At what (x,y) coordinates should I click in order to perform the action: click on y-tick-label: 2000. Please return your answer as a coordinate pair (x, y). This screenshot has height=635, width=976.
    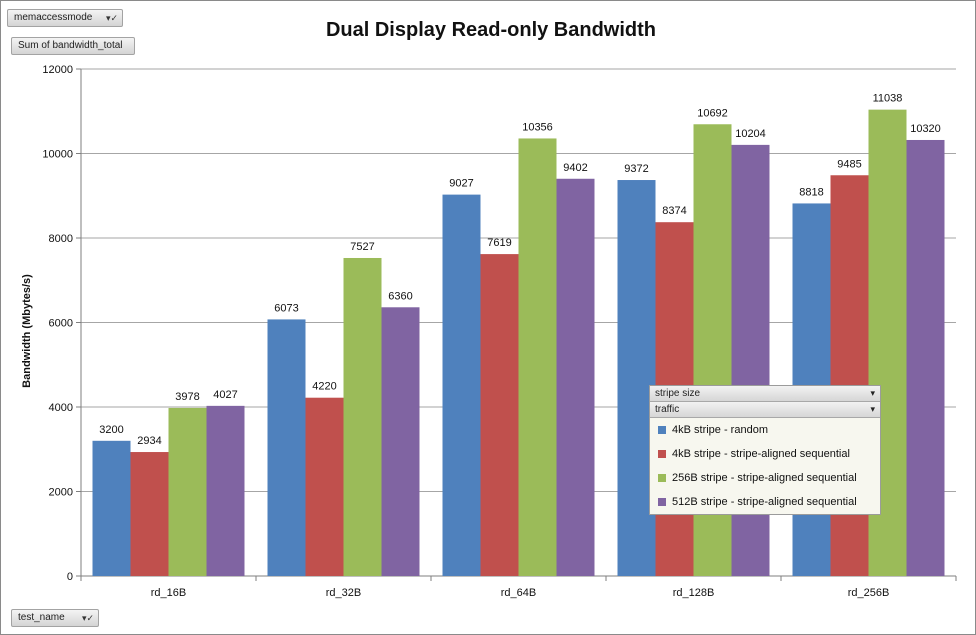
    Looking at the image, I should click on (61, 493).